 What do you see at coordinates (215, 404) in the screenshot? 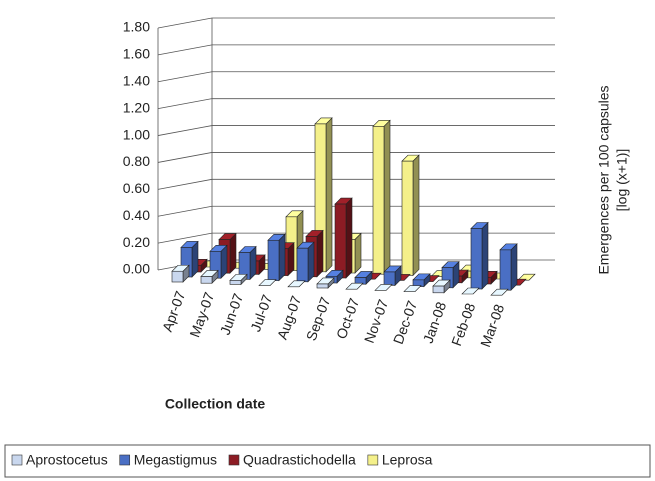
I see `x-axis-label: Collection date` at bounding box center [215, 404].